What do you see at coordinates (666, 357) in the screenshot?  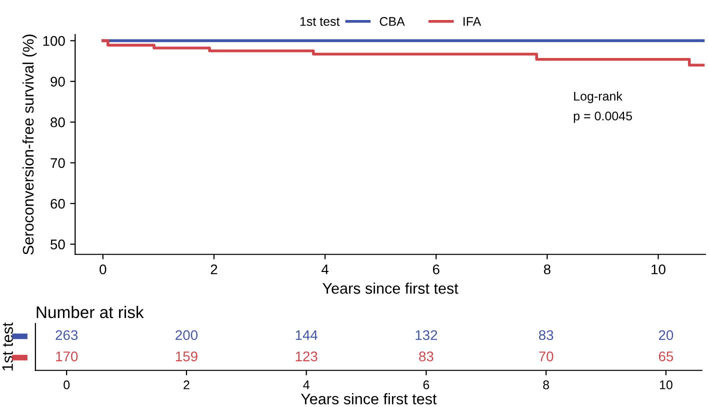 I see `data-label: 65` at bounding box center [666, 357].